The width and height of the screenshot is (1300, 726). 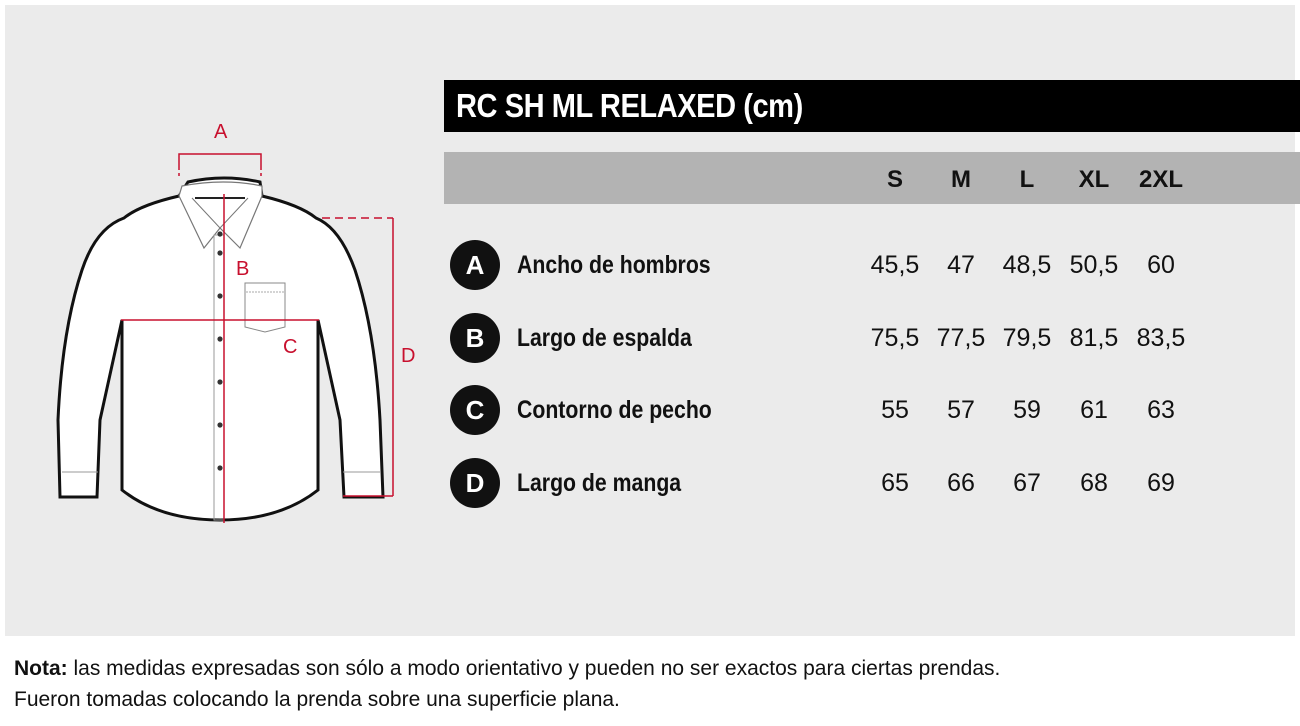 I want to click on value: 66, so click(x=961, y=483).